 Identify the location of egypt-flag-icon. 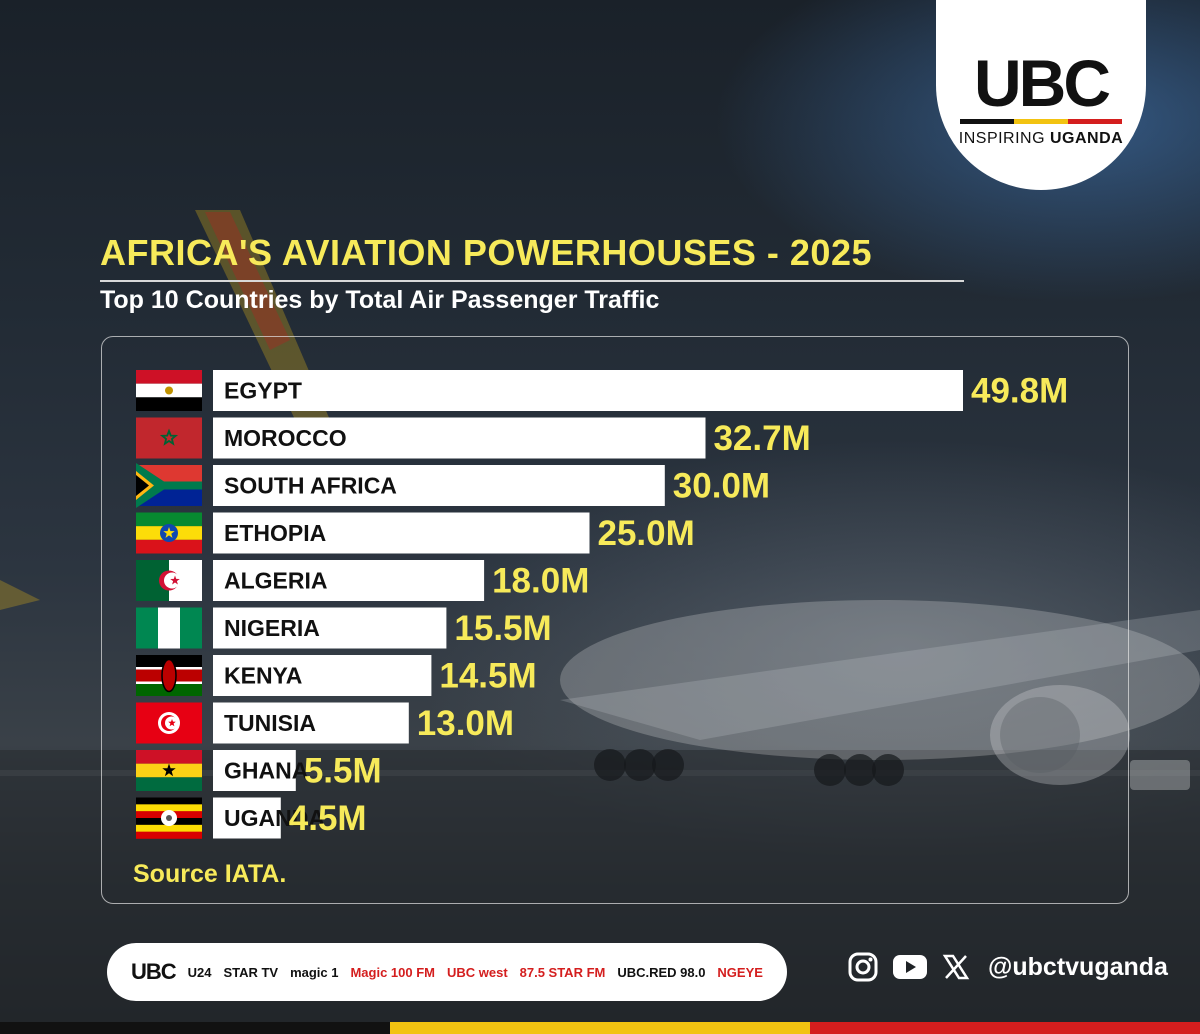
(169, 390).